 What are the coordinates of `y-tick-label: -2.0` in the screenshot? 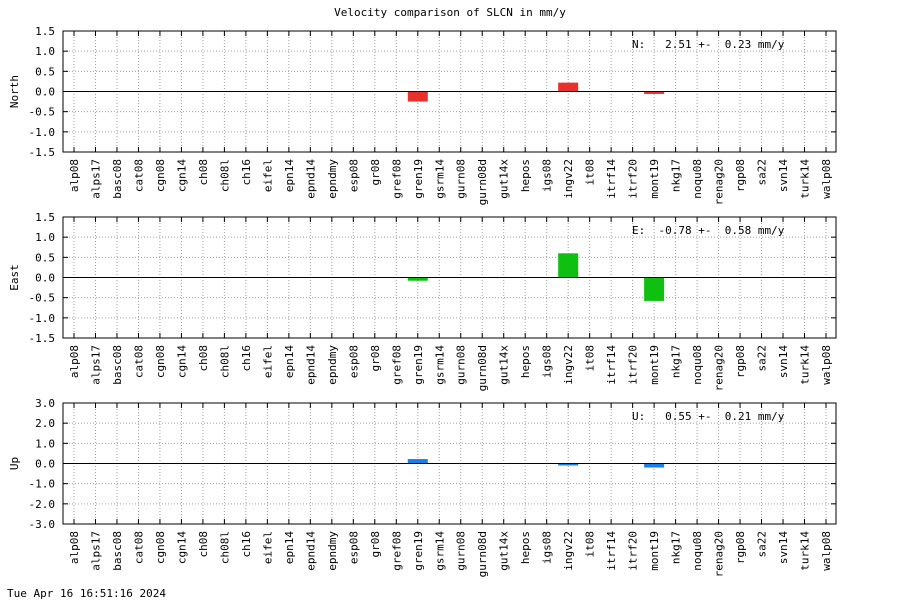 It's located at (42, 504).